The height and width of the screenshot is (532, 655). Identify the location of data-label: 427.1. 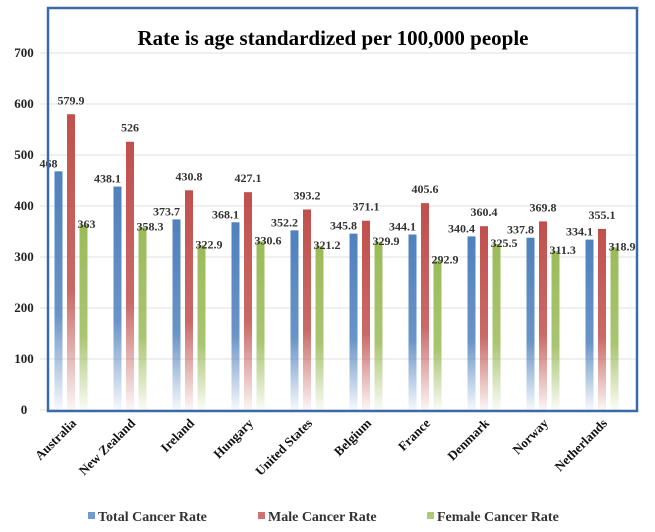
(248, 178).